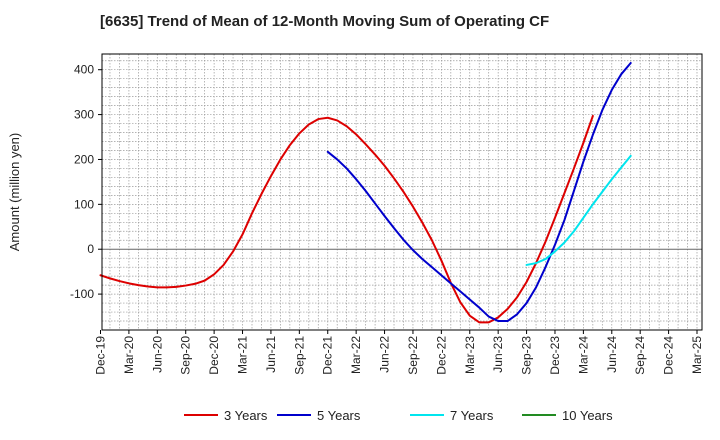  Describe the element at coordinates (385, 354) in the screenshot. I see `x-tick-label: Jun-22` at that location.